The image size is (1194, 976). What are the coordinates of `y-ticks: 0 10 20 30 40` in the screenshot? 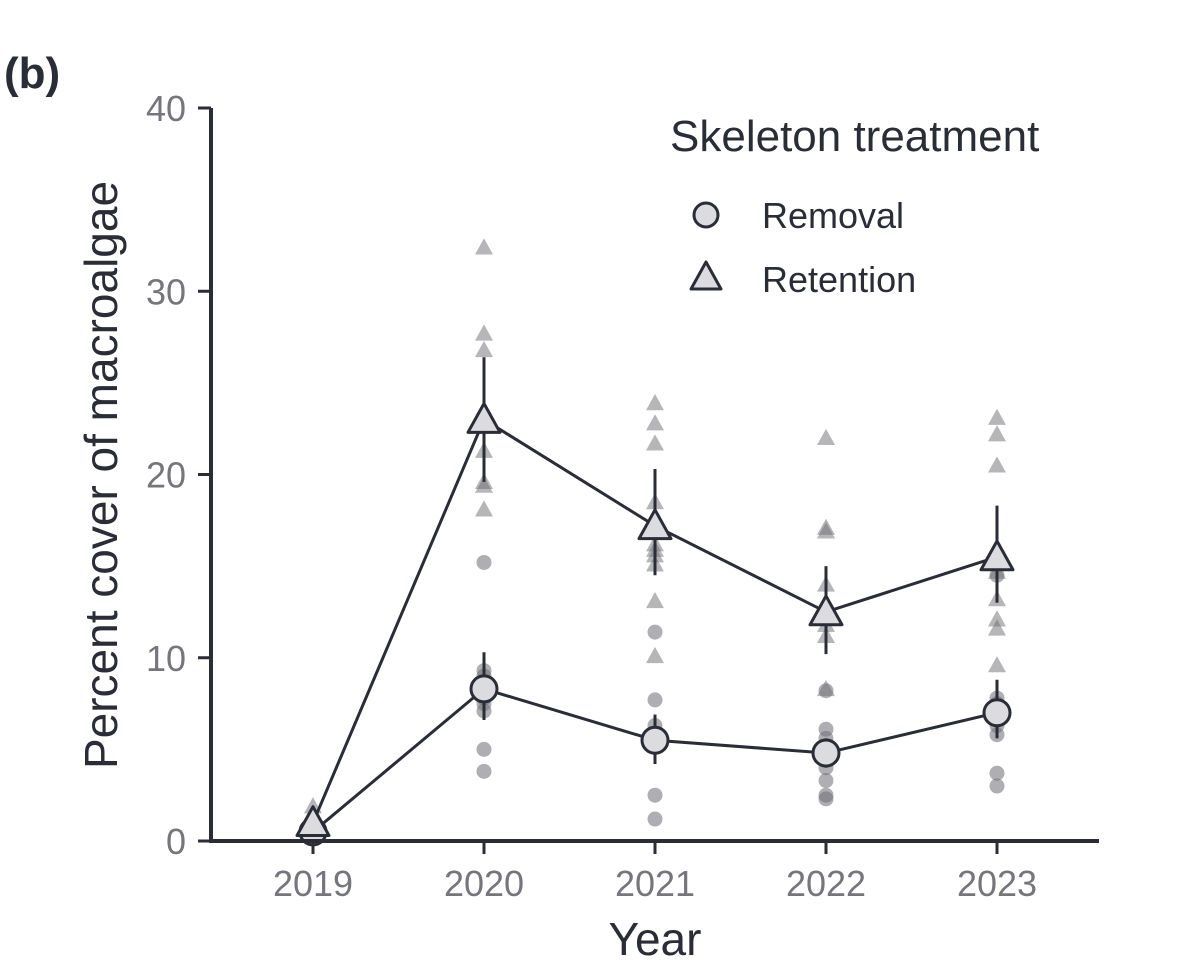 It's located at (178, 475).